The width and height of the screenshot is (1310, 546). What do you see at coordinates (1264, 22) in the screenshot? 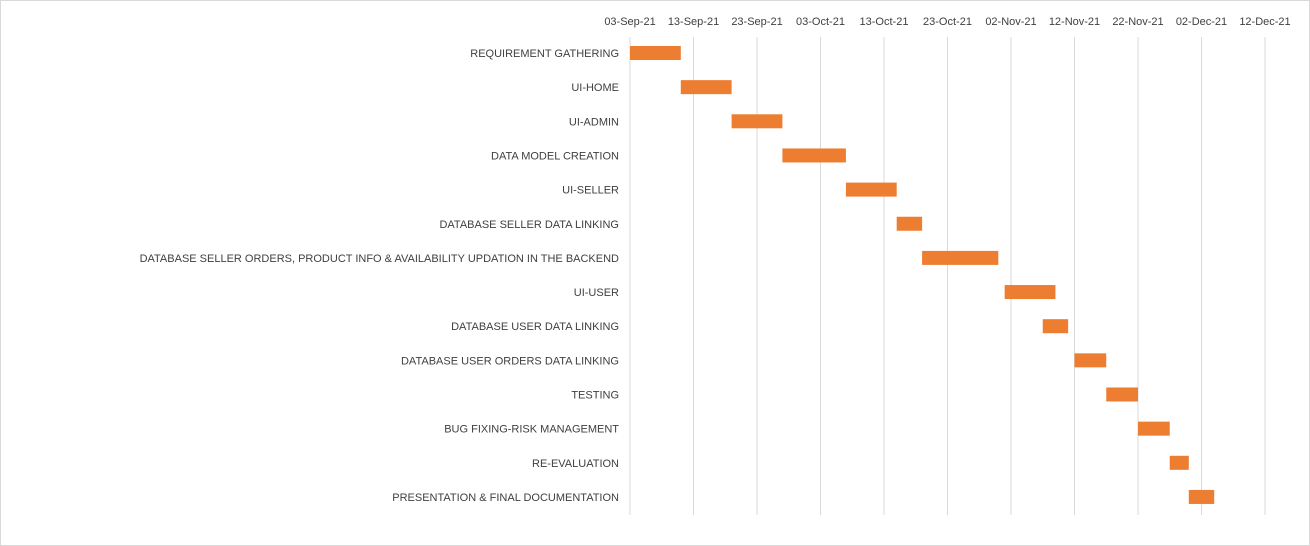
I see `x-tick-label: 12-Dec-21` at bounding box center [1264, 22].